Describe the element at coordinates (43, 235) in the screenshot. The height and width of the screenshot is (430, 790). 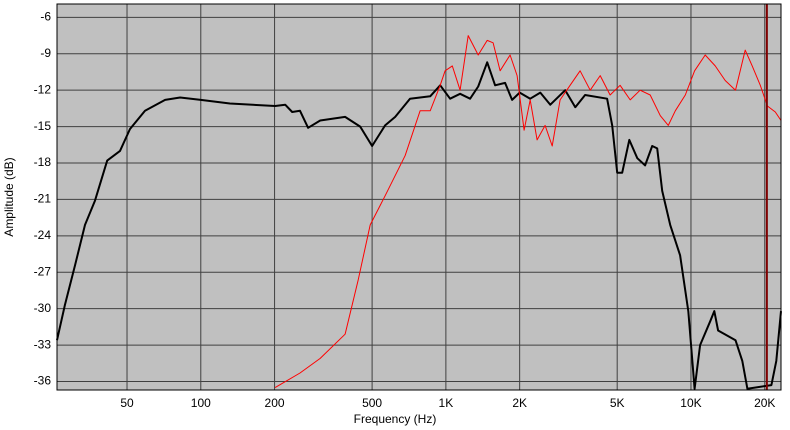
I see `y-tick-label: -24` at that location.